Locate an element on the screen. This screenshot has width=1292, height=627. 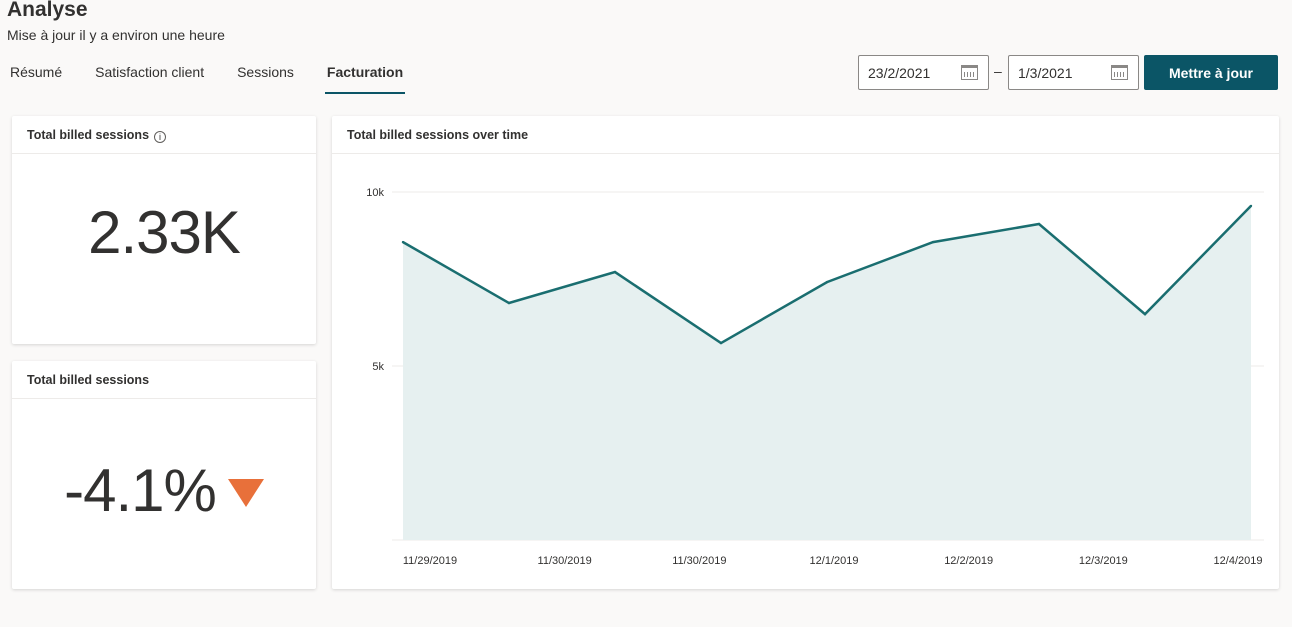
kpi-value: 2.33K is located at coordinates (164, 232).